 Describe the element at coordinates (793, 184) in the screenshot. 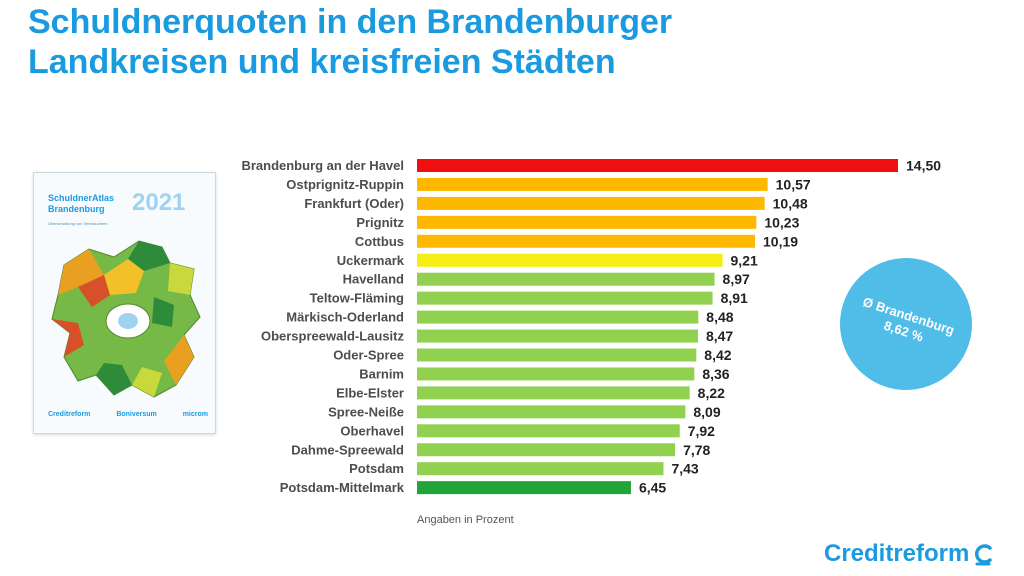

I see `value-label: 10,57` at that location.